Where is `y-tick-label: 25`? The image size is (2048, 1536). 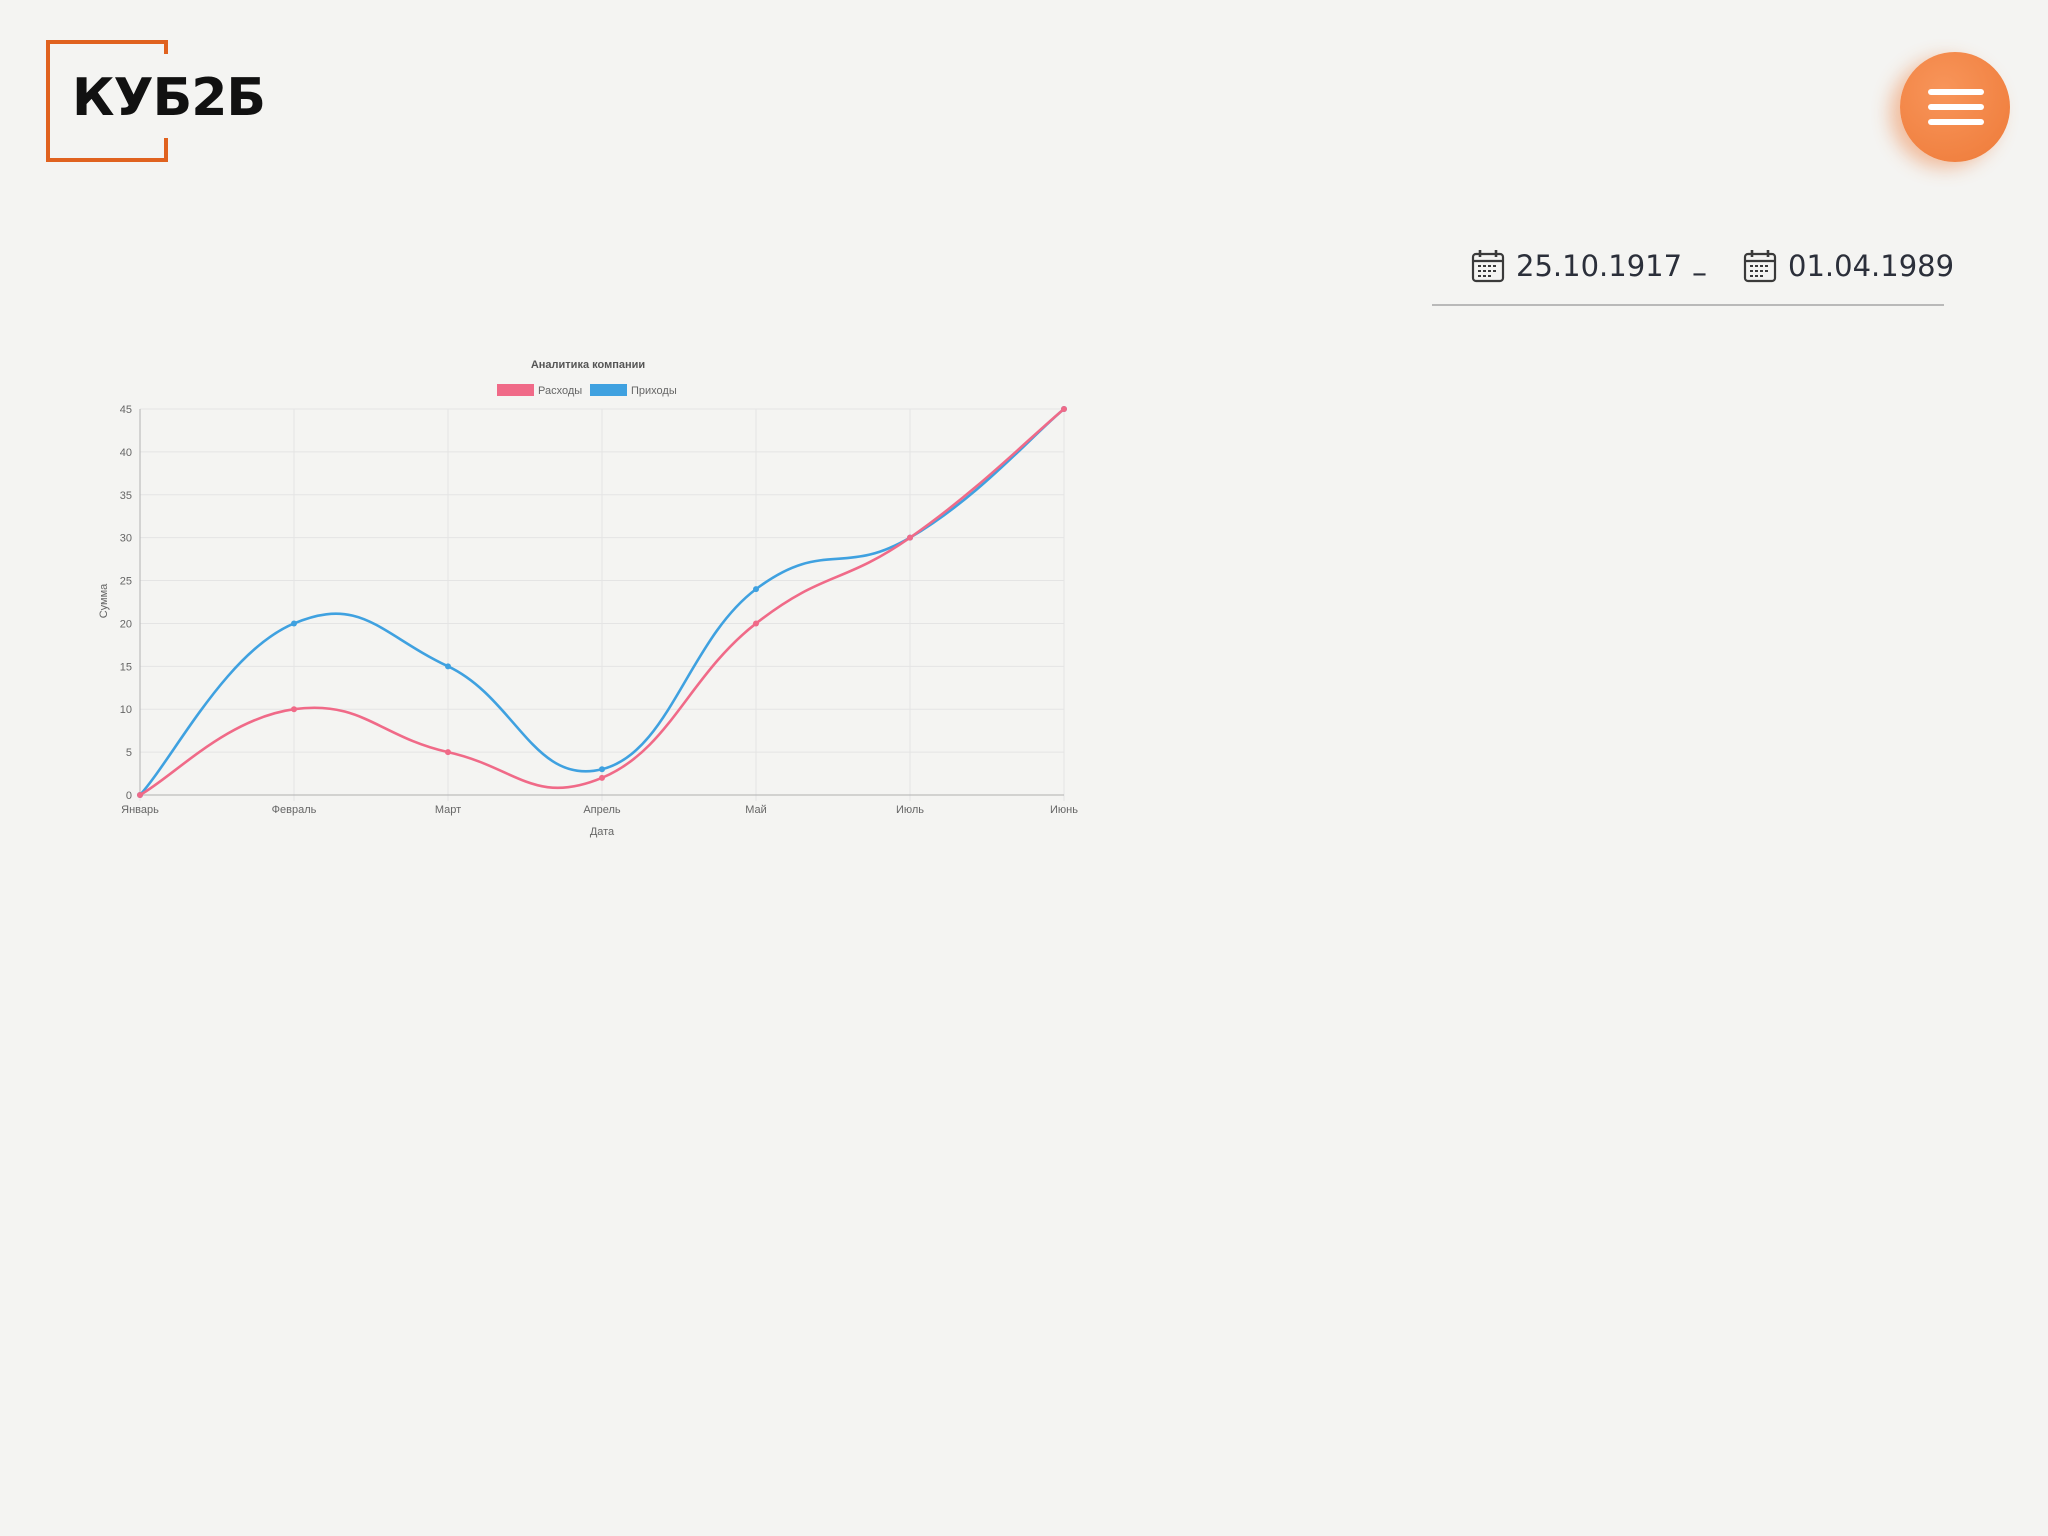 y-tick-label: 25 is located at coordinates (126, 582).